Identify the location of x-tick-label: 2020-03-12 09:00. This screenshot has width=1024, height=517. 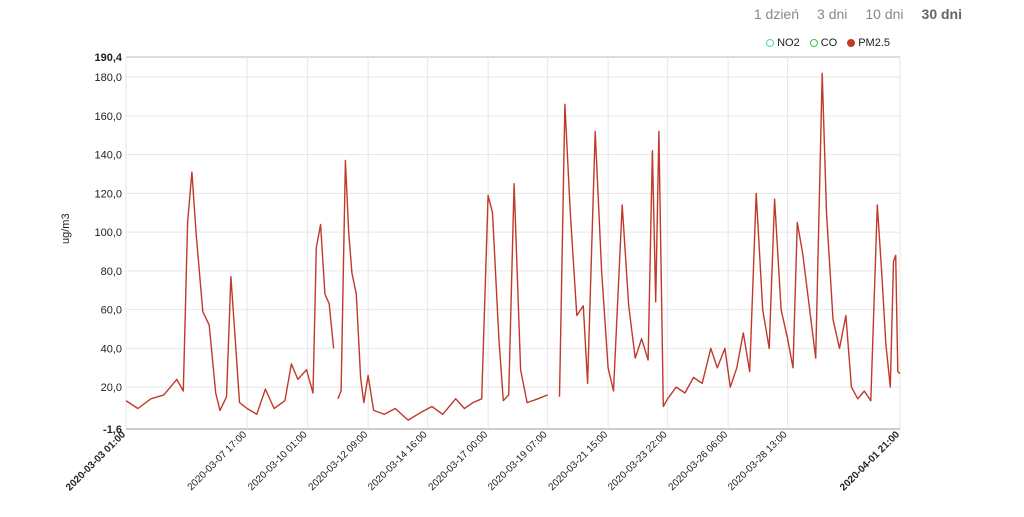
(339, 461).